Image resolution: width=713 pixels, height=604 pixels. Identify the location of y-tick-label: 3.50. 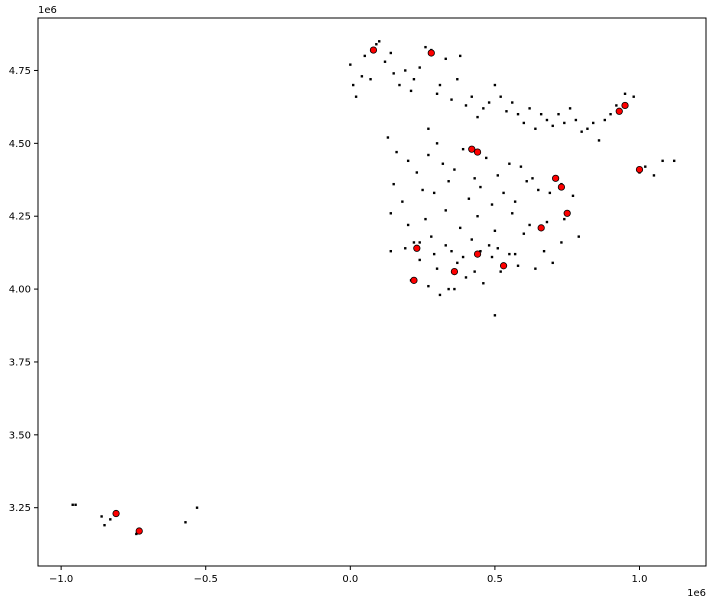
(20, 435).